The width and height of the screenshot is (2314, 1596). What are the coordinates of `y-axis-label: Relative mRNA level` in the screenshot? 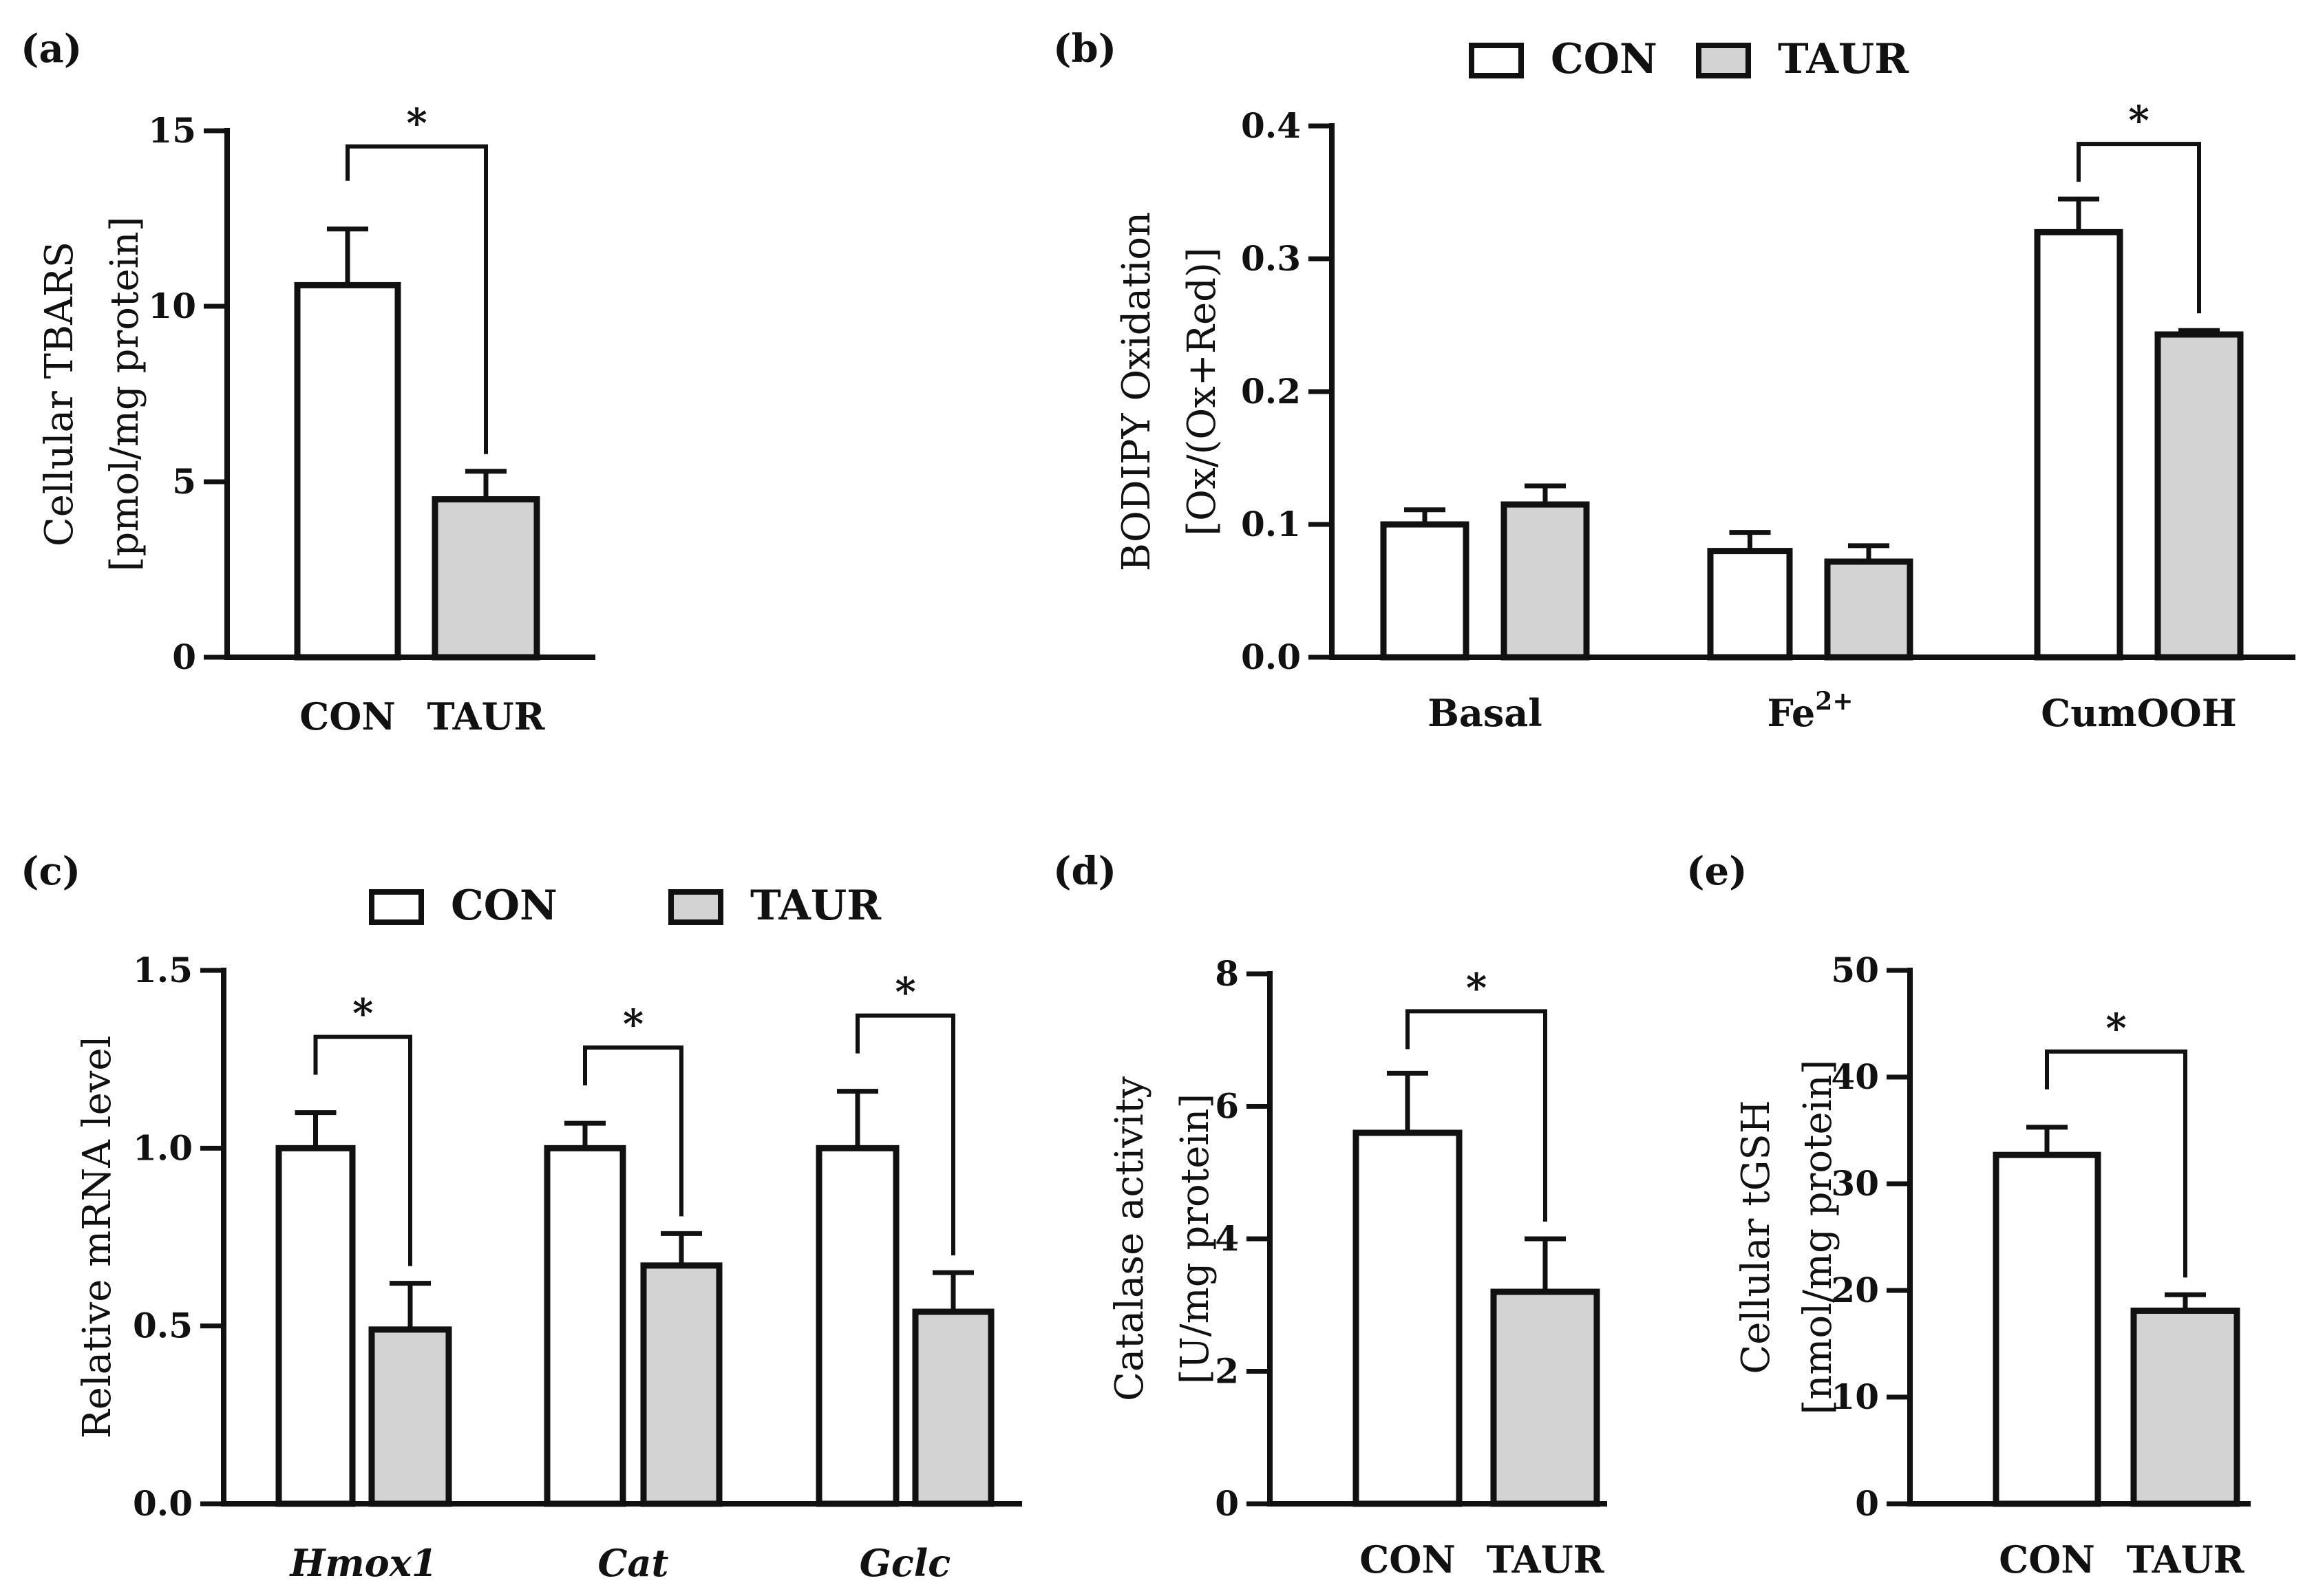 It's located at (97, 1237).